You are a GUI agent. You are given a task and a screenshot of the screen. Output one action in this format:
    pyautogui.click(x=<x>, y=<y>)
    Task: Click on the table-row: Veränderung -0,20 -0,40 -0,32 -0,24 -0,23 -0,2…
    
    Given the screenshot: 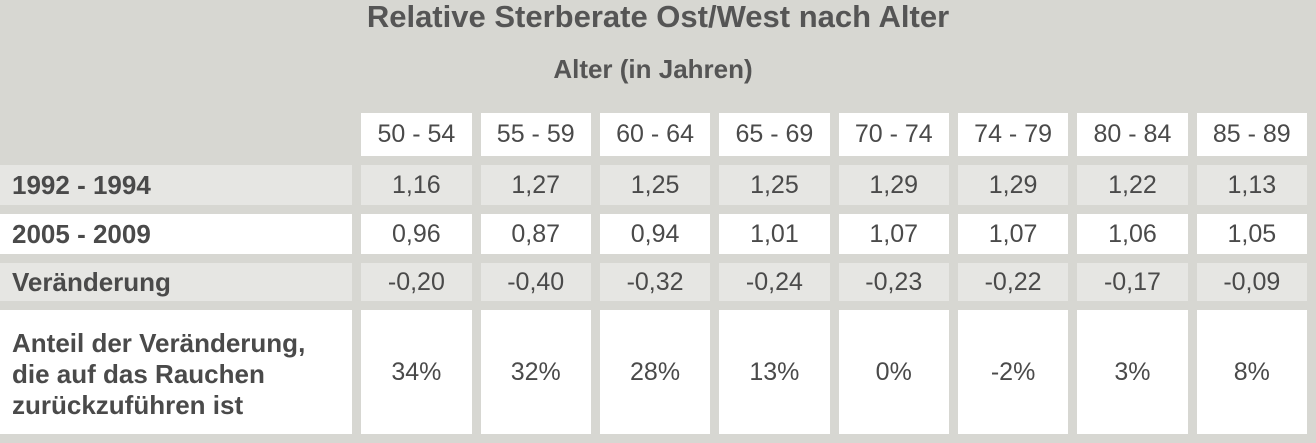 What is the action you would take?
    pyautogui.click(x=653, y=282)
    